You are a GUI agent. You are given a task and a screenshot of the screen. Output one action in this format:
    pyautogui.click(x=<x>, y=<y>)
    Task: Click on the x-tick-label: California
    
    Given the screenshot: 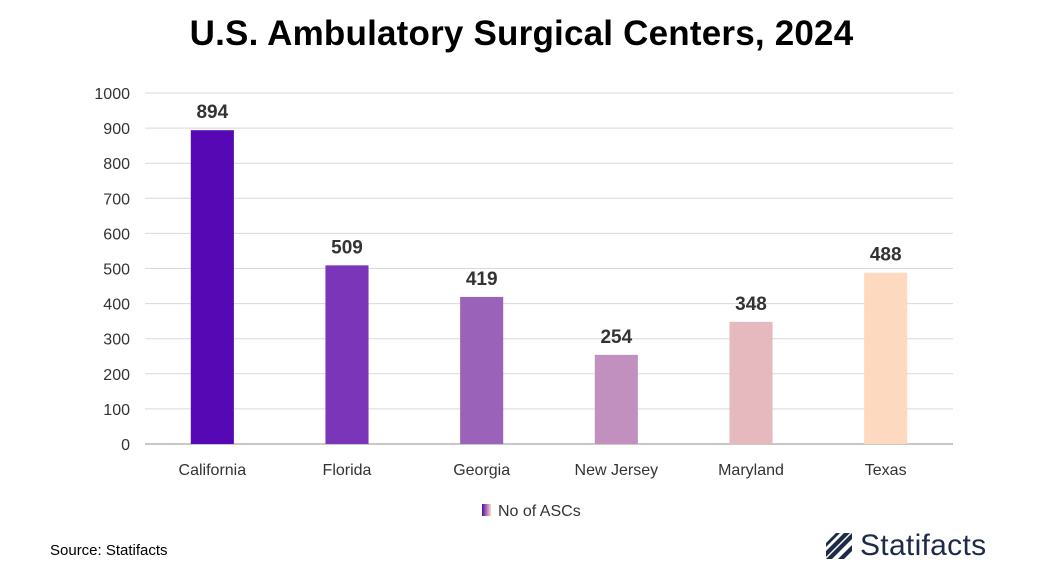 What is the action you would take?
    pyautogui.click(x=213, y=470)
    